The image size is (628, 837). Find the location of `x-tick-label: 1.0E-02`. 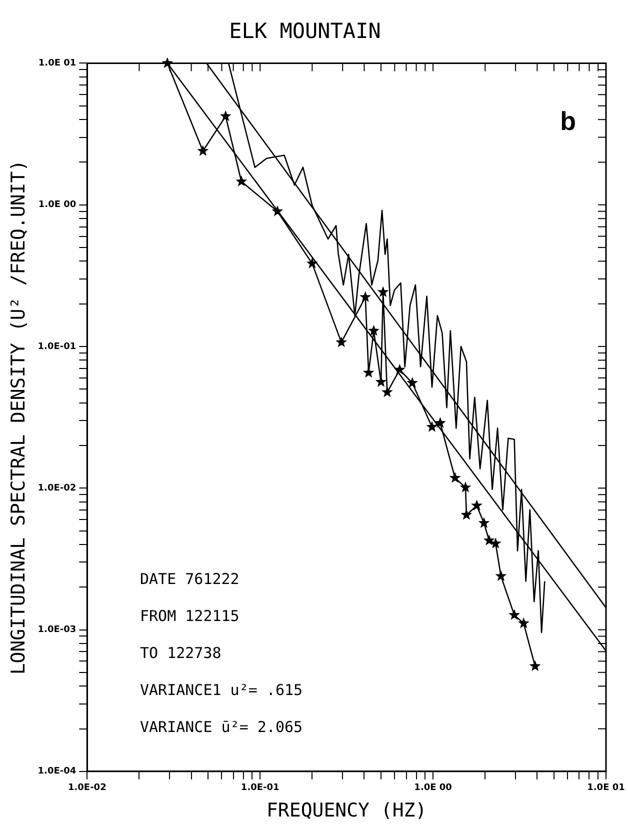

x-tick-label: 1.0E-02 is located at coordinates (87, 788).